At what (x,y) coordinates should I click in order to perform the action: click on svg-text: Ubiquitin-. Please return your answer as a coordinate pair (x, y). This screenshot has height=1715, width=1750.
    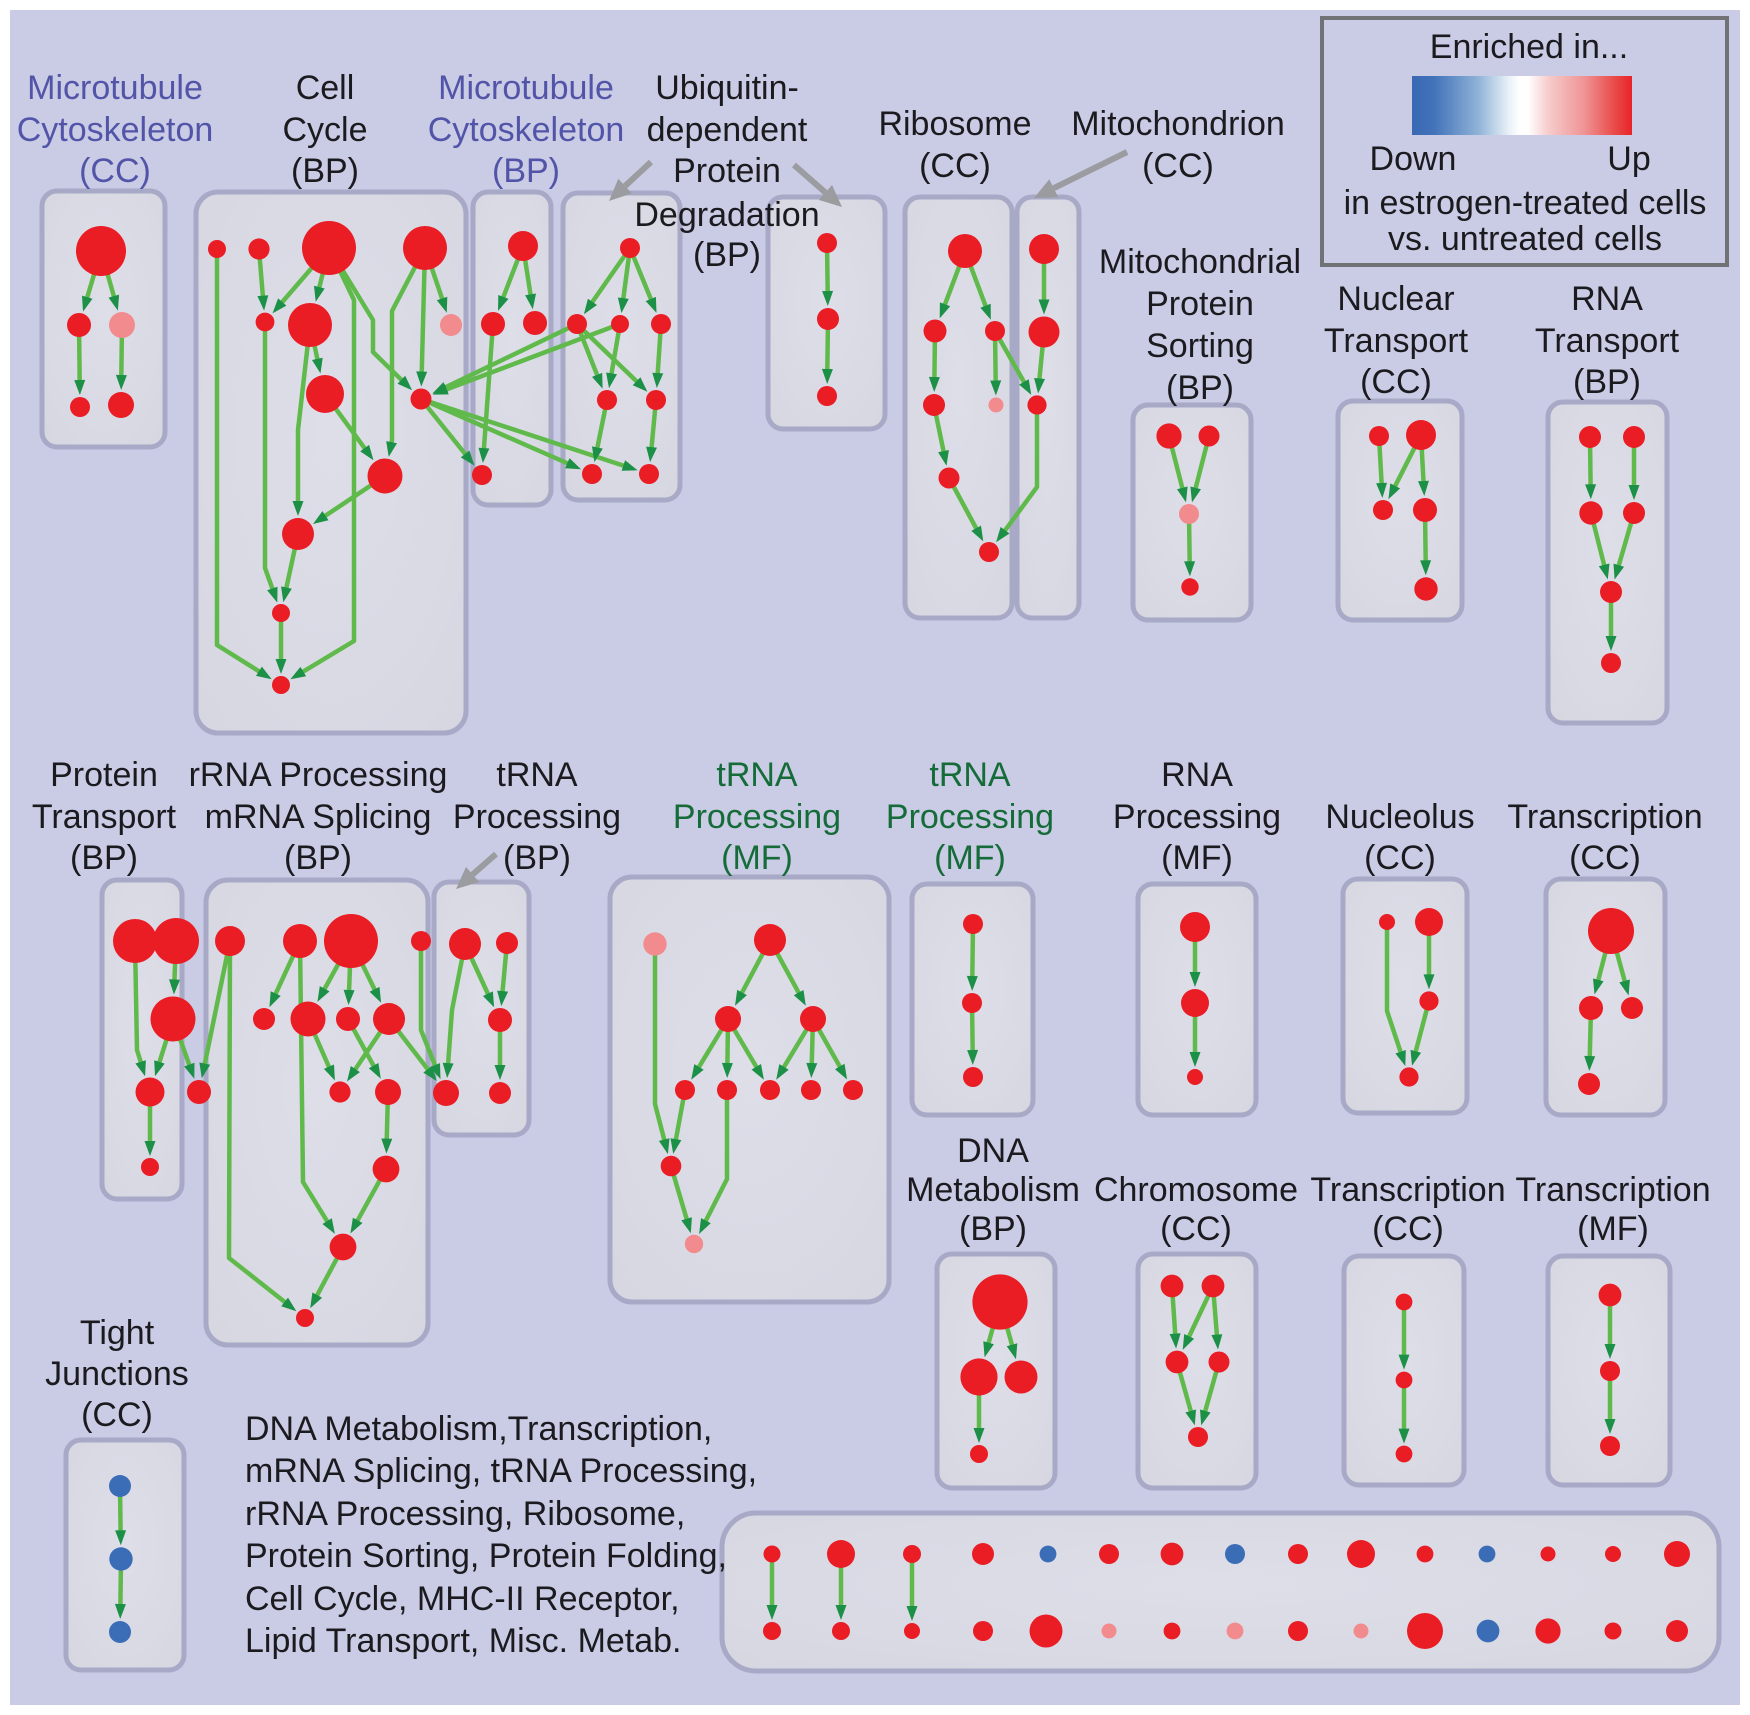
    Looking at the image, I should click on (727, 88).